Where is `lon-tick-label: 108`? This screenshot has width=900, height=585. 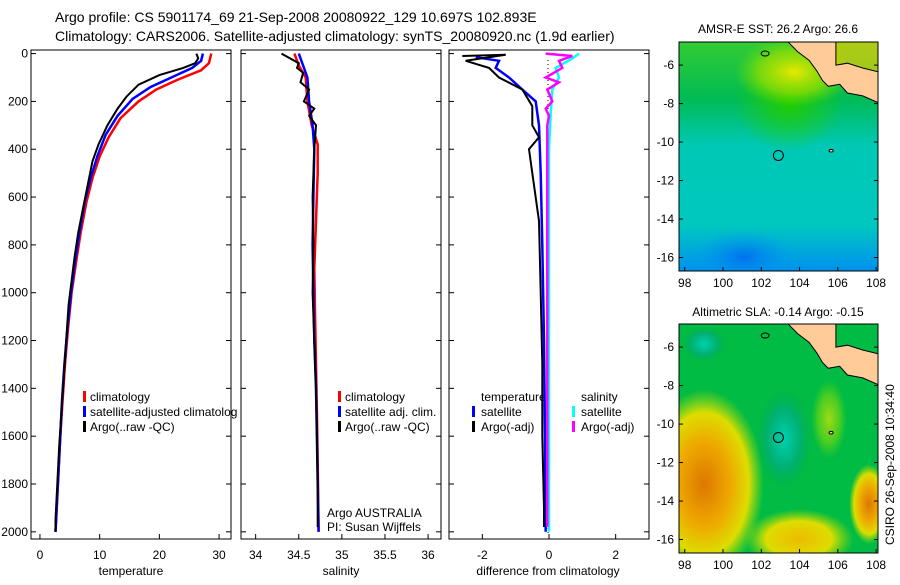
lon-tick-label: 108 is located at coordinates (876, 565).